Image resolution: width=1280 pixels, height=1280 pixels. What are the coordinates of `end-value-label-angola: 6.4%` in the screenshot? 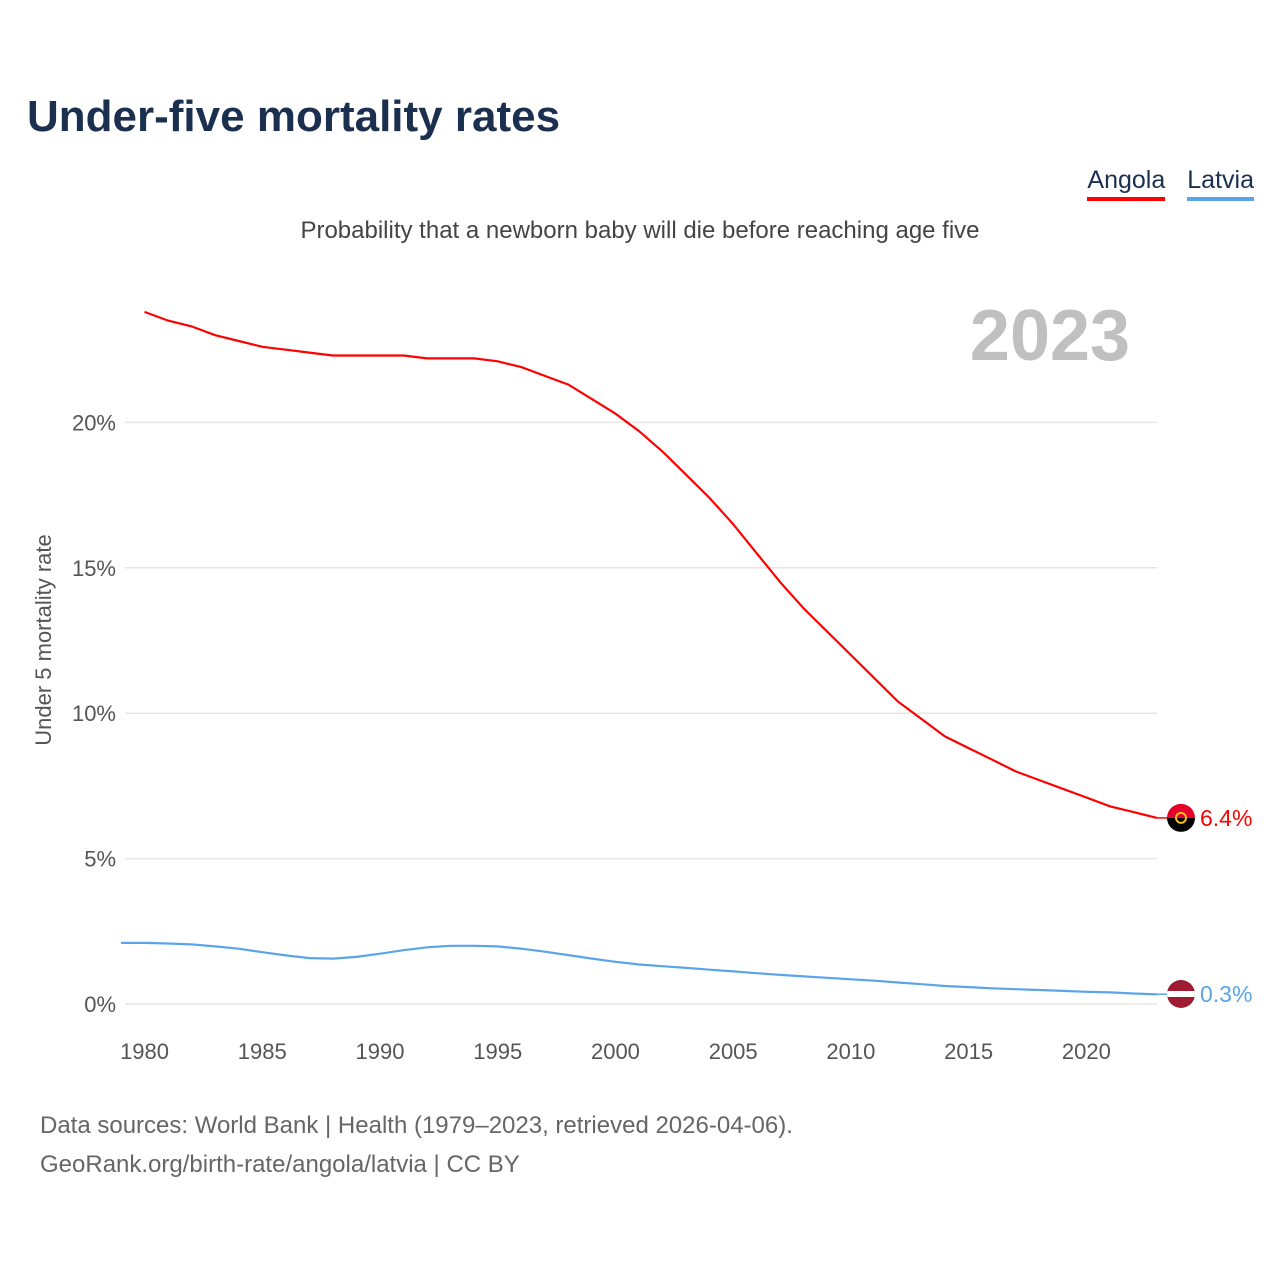 It's located at (1226, 818).